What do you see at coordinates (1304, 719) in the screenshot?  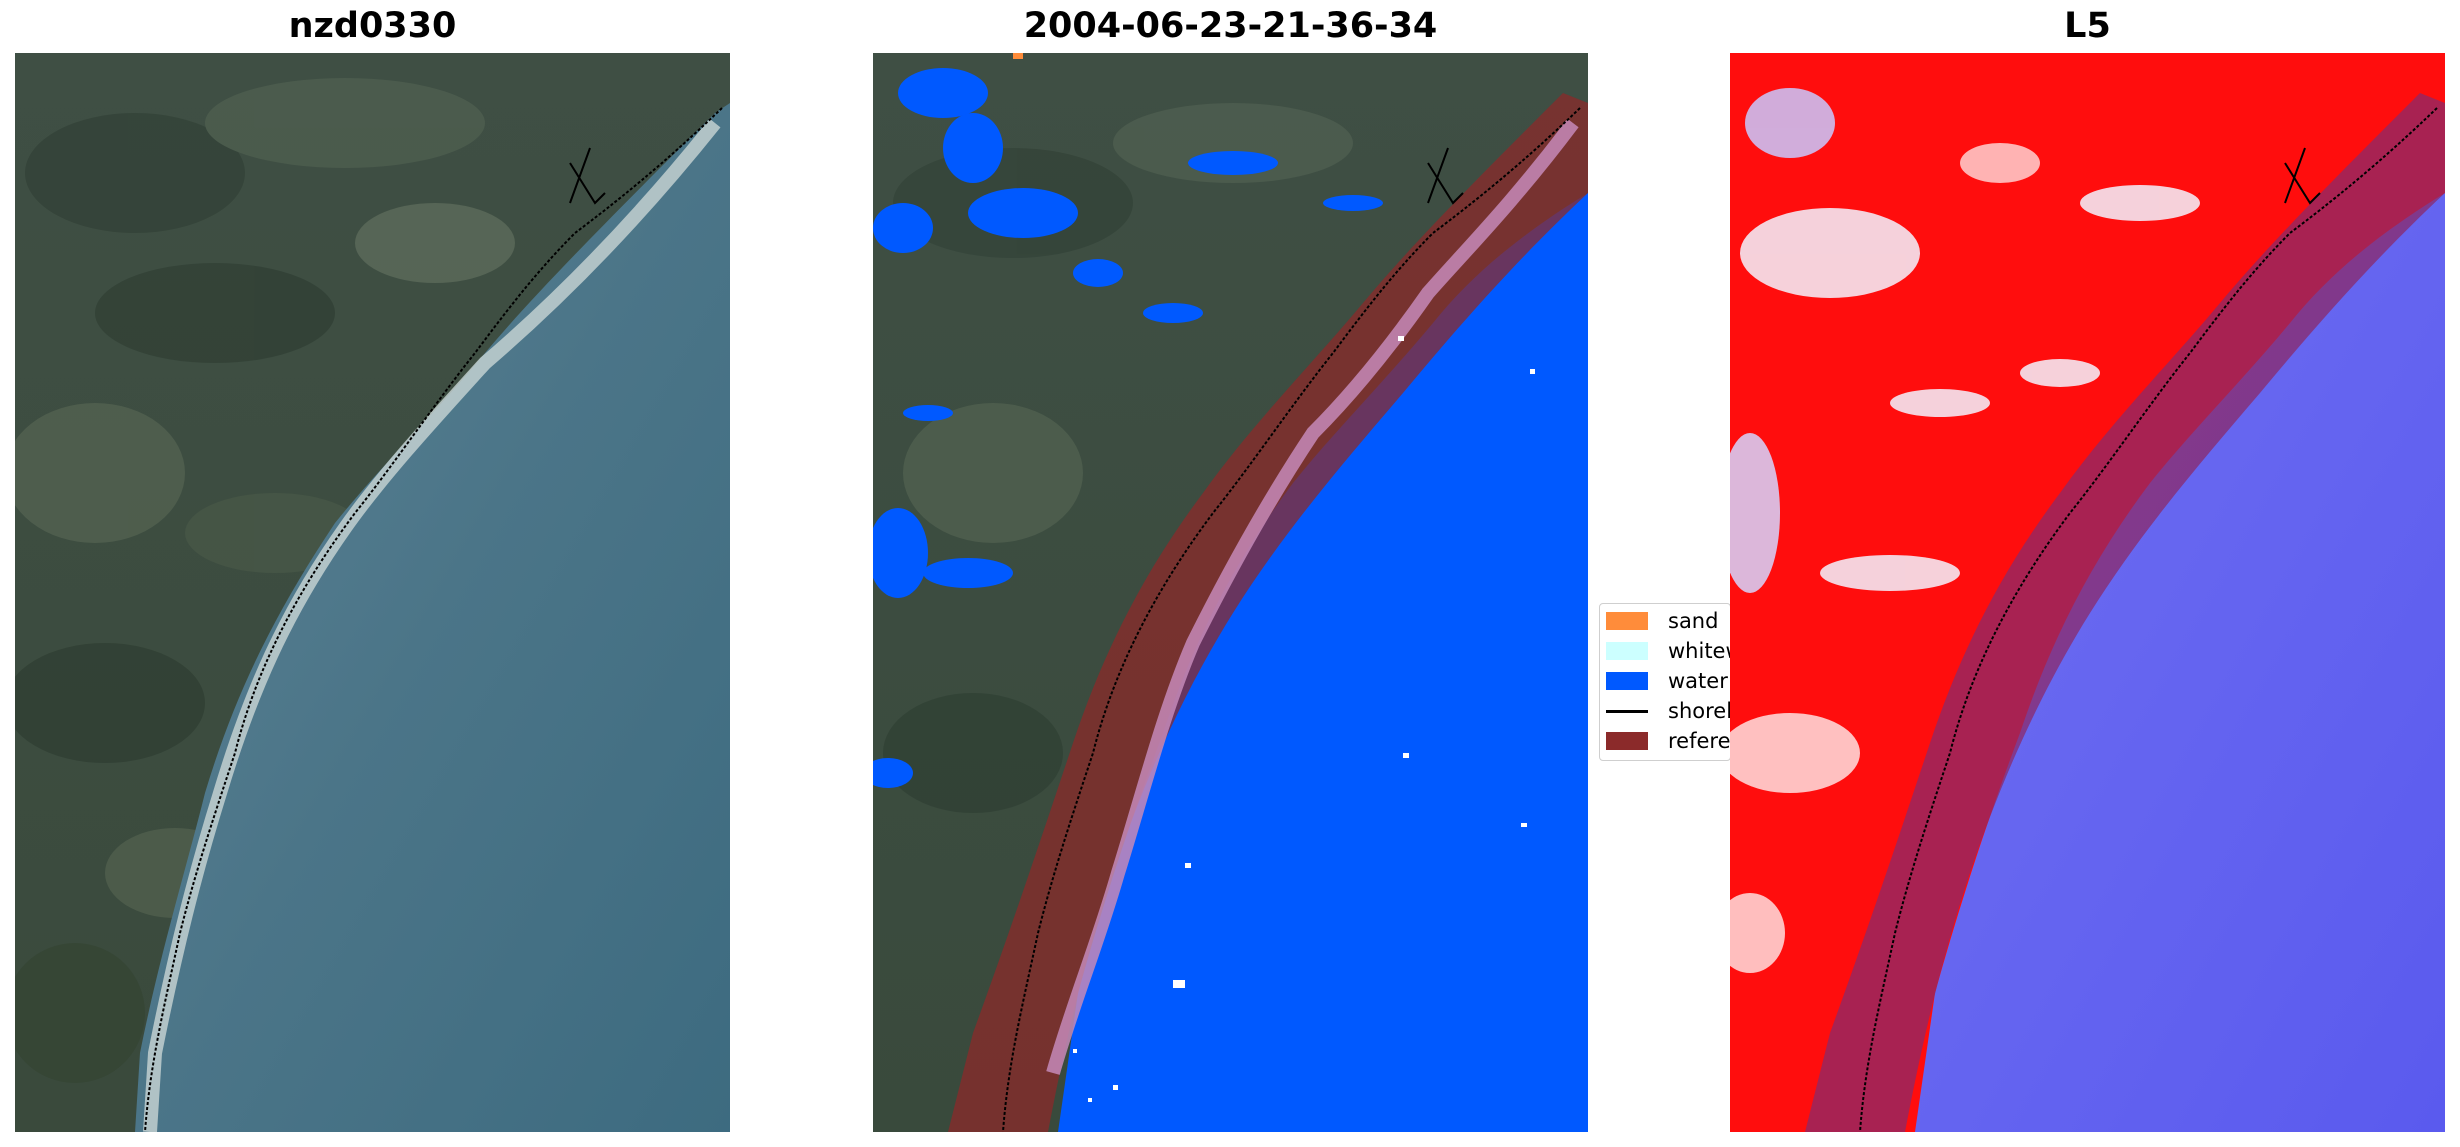 I see `noise-pixels` at bounding box center [1304, 719].